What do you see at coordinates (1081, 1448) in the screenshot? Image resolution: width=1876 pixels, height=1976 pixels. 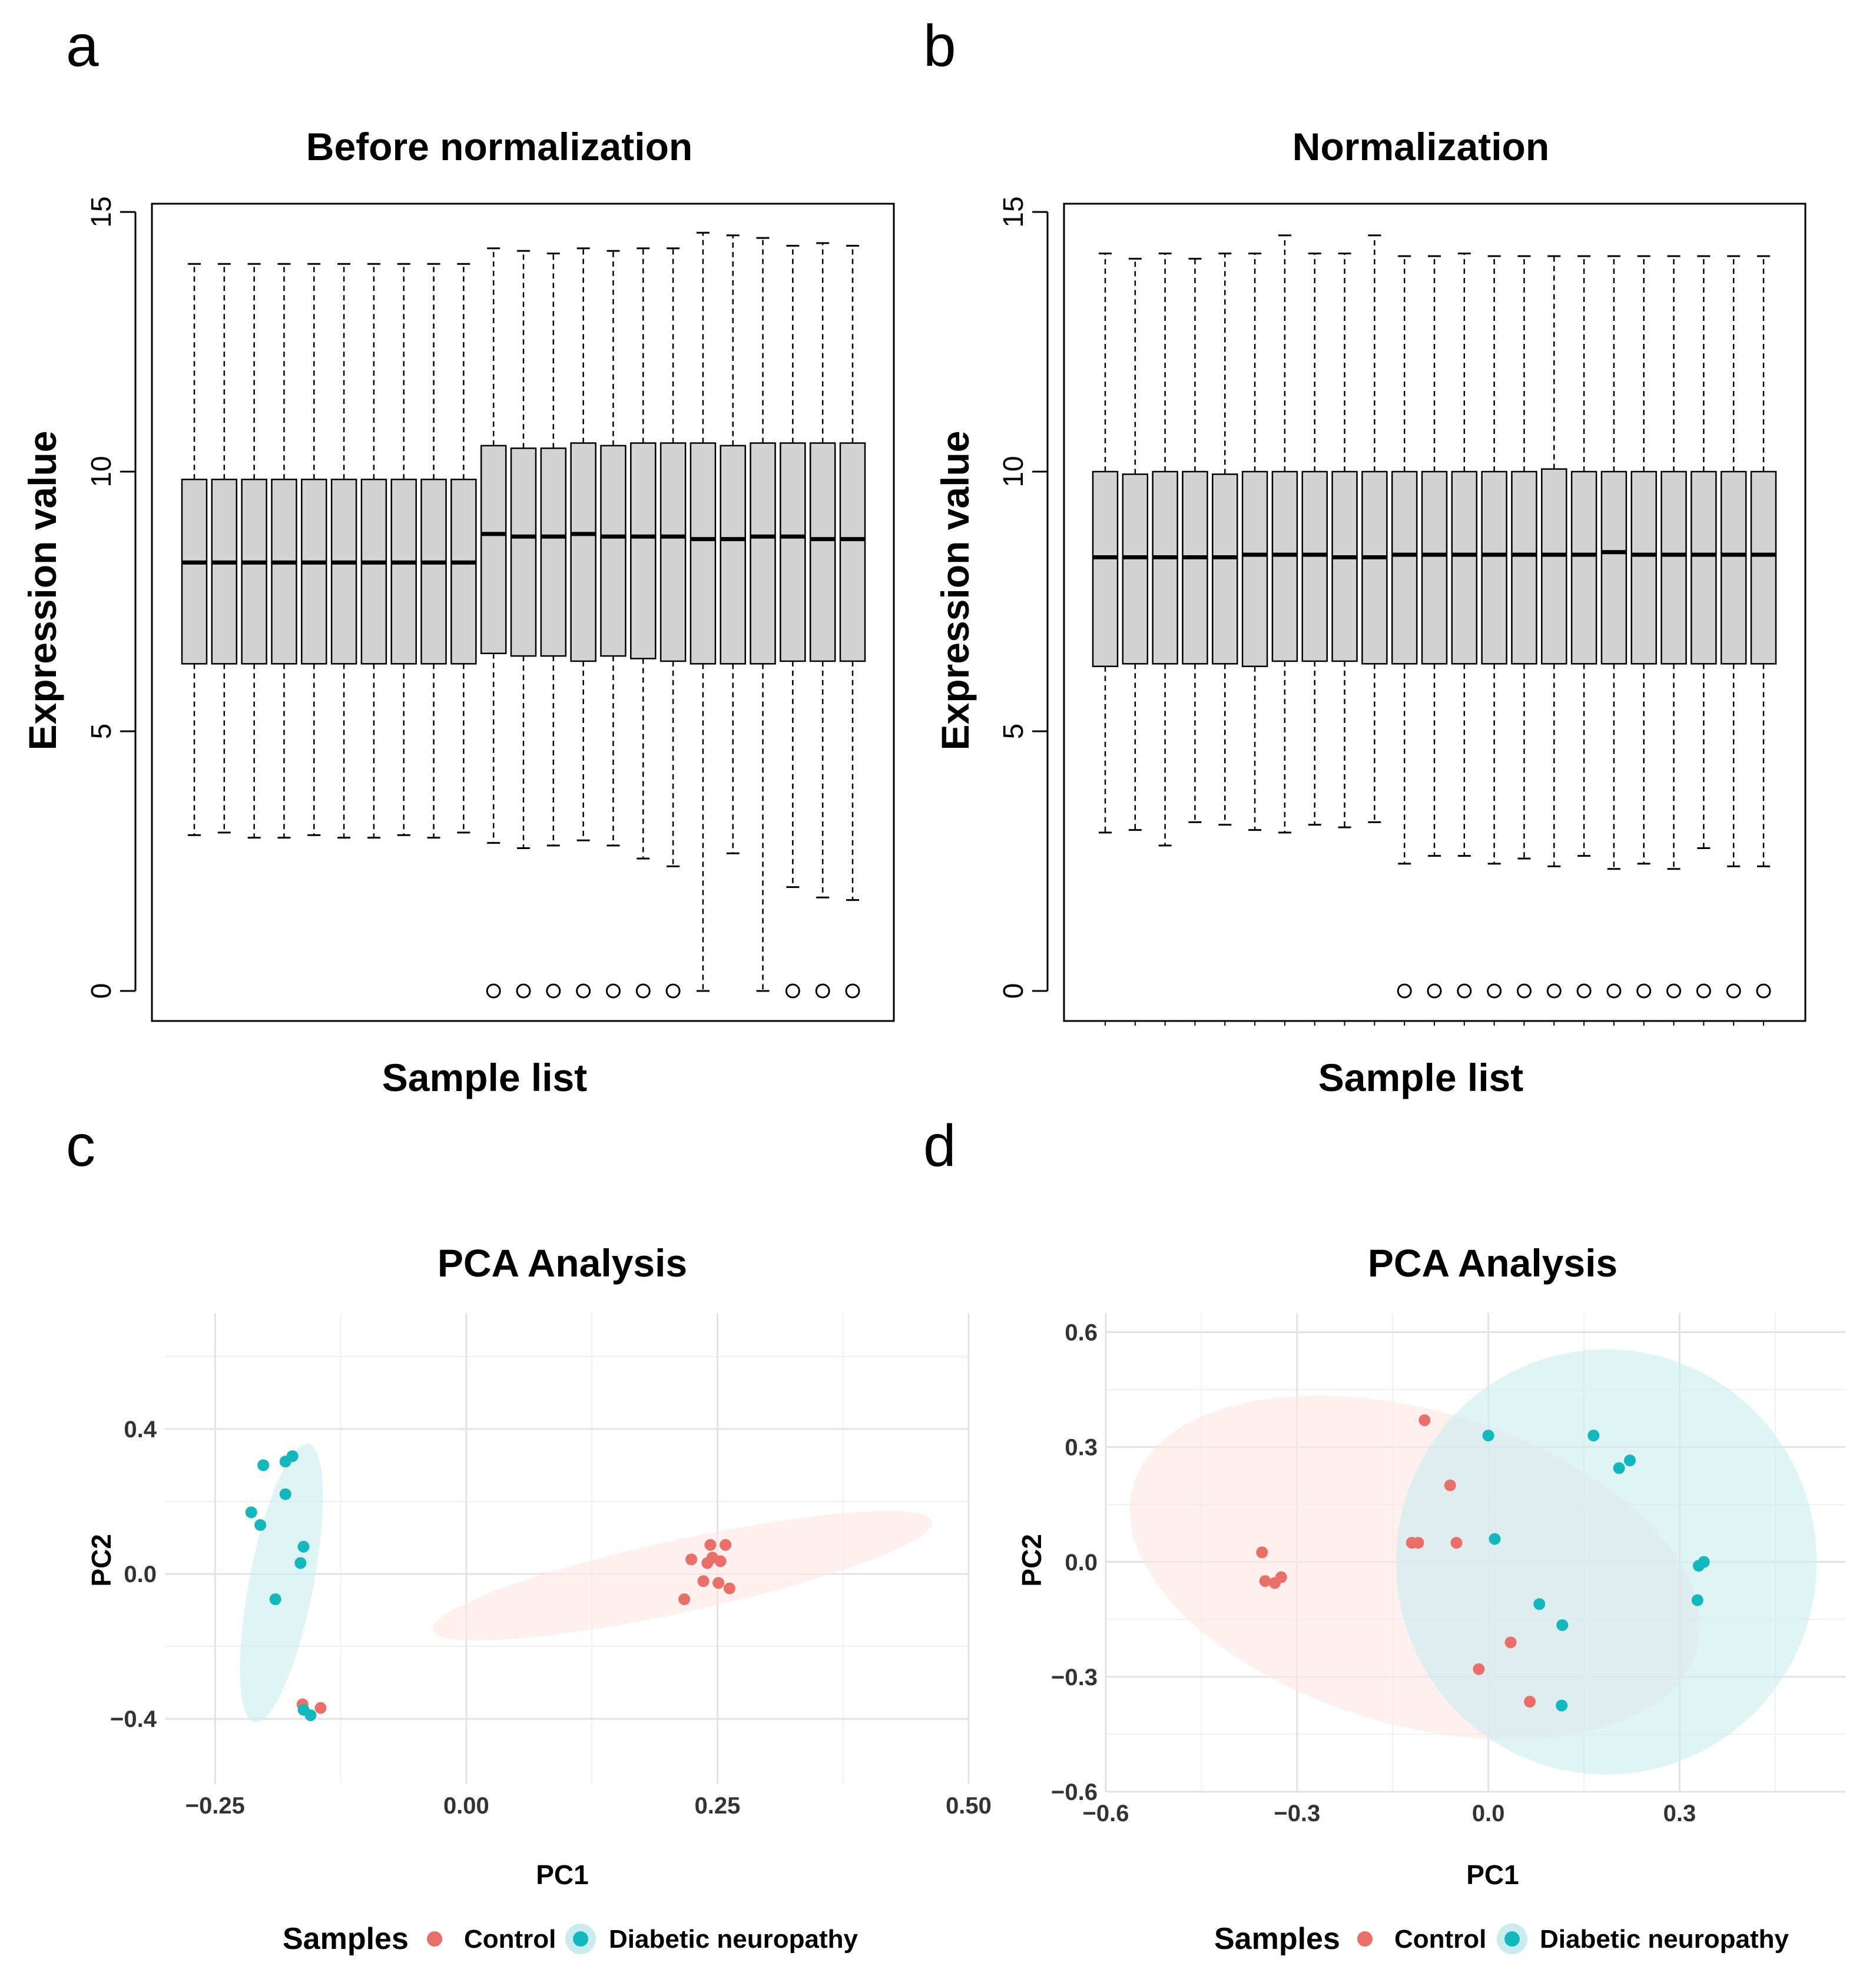 I see `y-tick-label: 0.3` at bounding box center [1081, 1448].